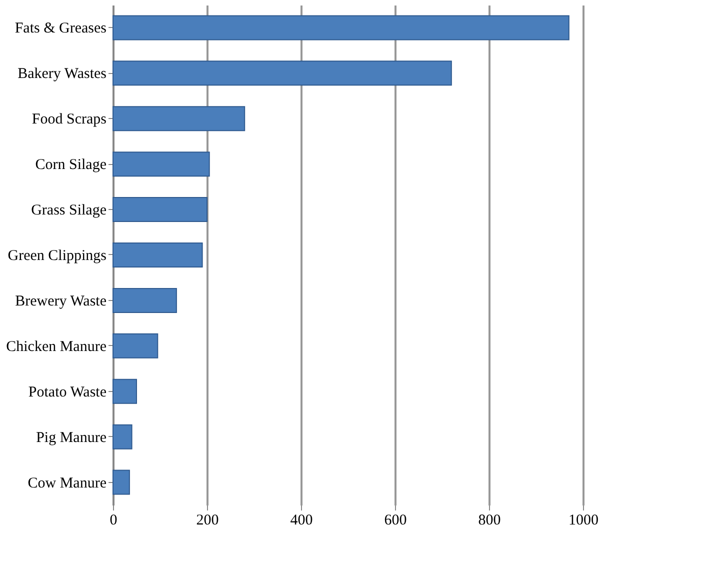 This screenshot has height=569, width=720. I want to click on y-tick-label: Corn Silage, so click(71, 165).